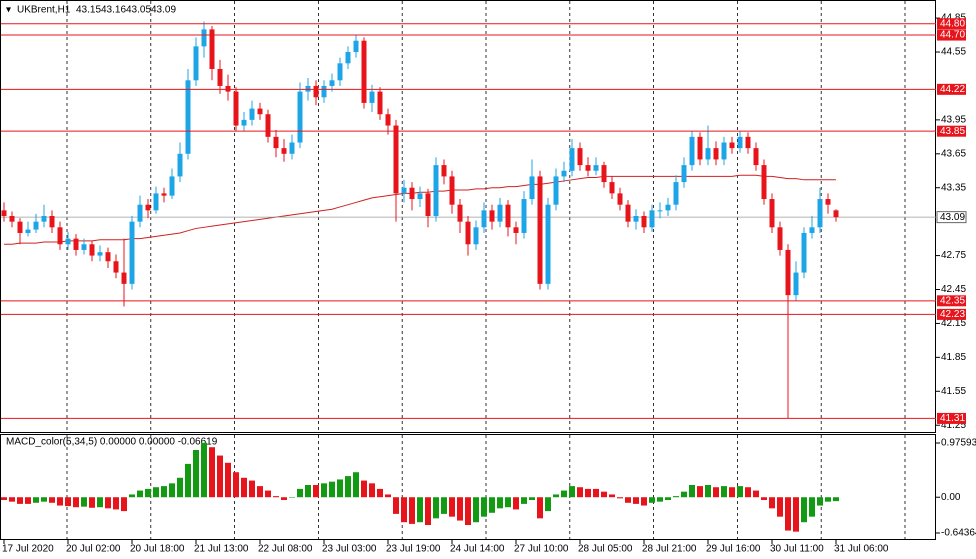 The height and width of the screenshot is (559, 976). What do you see at coordinates (797, 549) in the screenshot?
I see `x-tick-label: 30 Jul 11:00` at bounding box center [797, 549].